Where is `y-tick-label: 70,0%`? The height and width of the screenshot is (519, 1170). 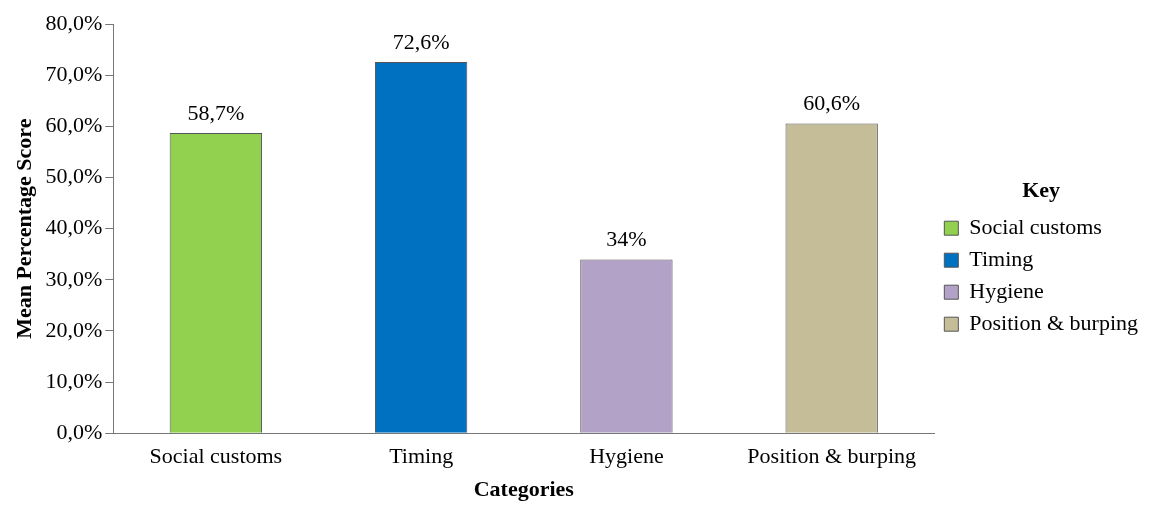
y-tick-label: 70,0% is located at coordinates (74, 74).